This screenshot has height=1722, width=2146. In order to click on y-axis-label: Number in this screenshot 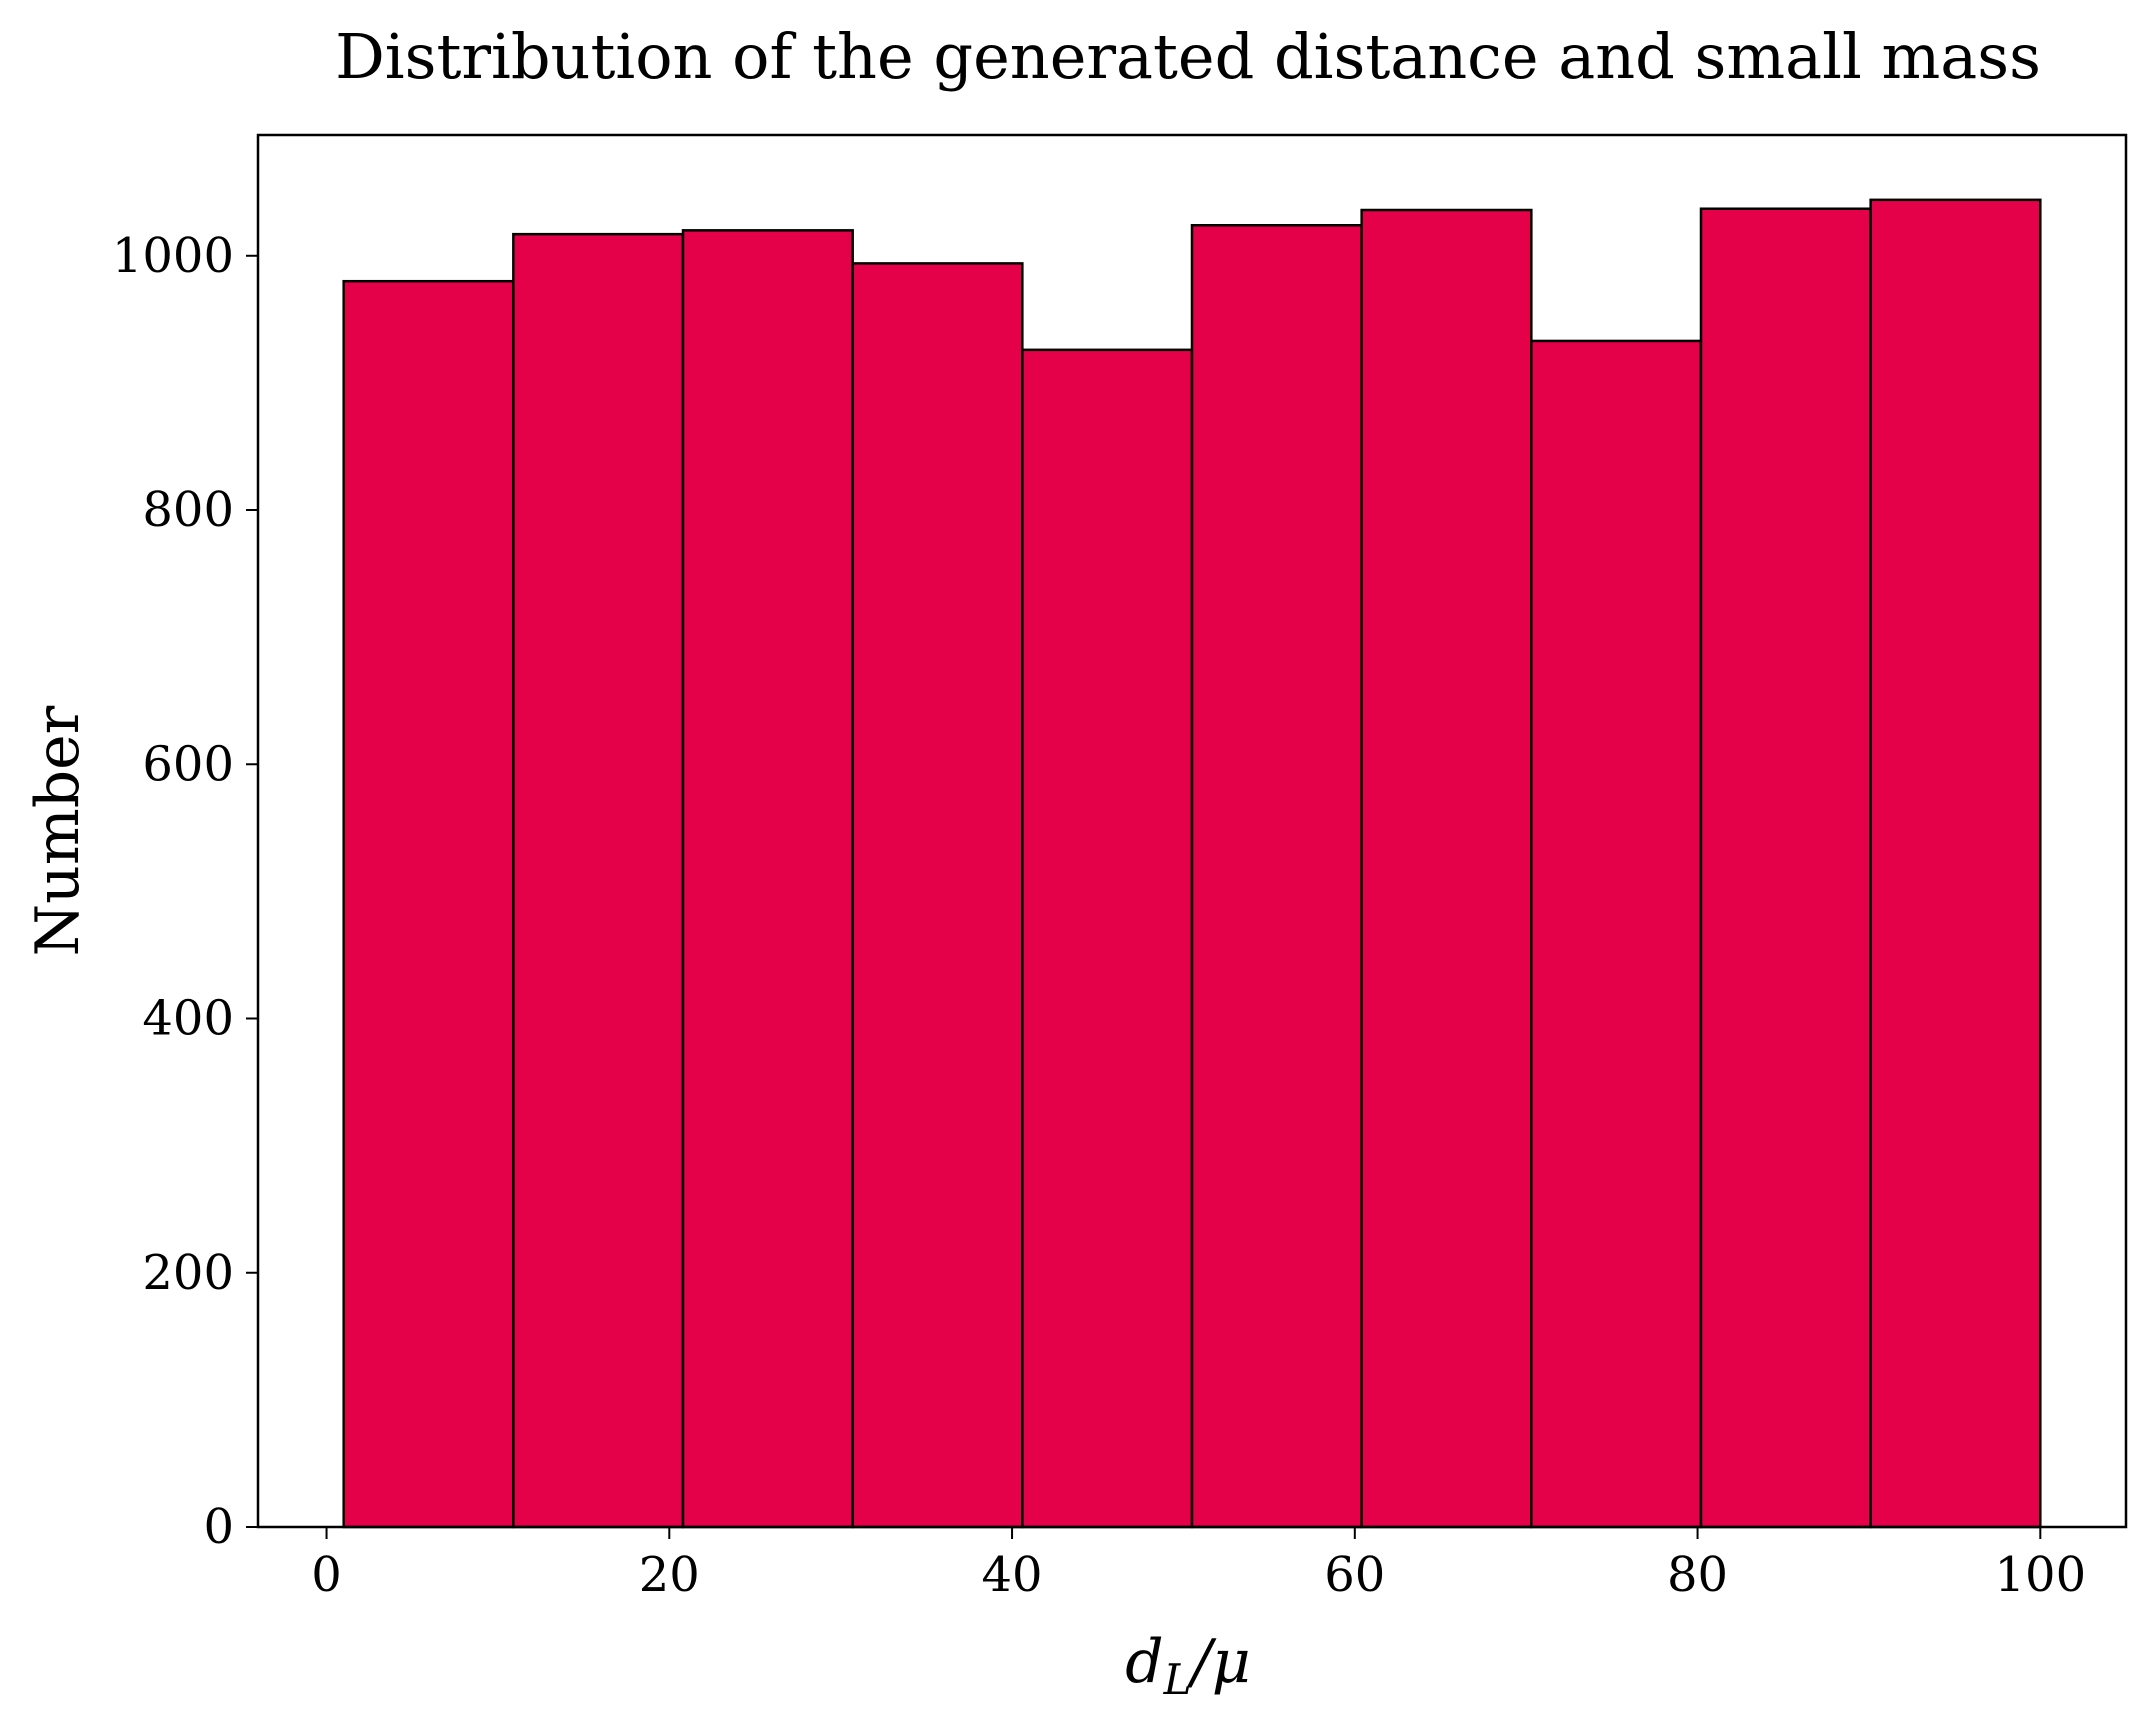, I will do `click(58, 830)`.